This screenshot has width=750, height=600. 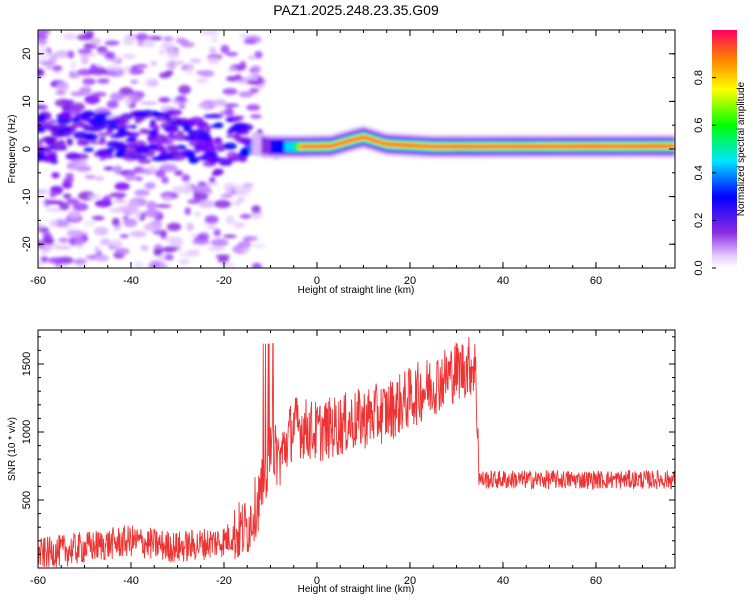 I want to click on snr-ylabel: SNR (10 * v/v), so click(x=12, y=449).